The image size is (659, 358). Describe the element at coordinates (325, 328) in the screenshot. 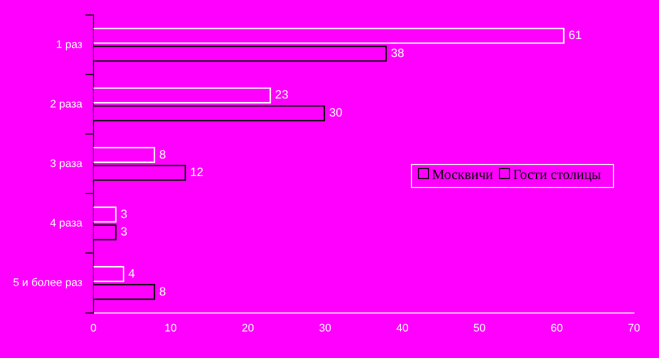

I see `x-tick-label: 30` at that location.